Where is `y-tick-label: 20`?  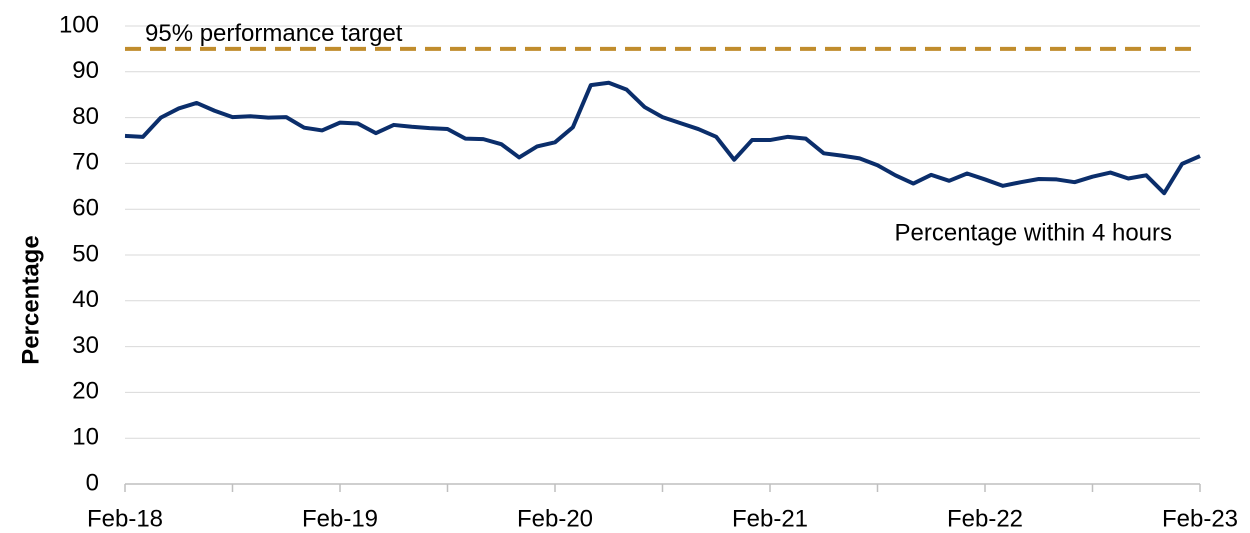 y-tick-label: 20 is located at coordinates (85, 391).